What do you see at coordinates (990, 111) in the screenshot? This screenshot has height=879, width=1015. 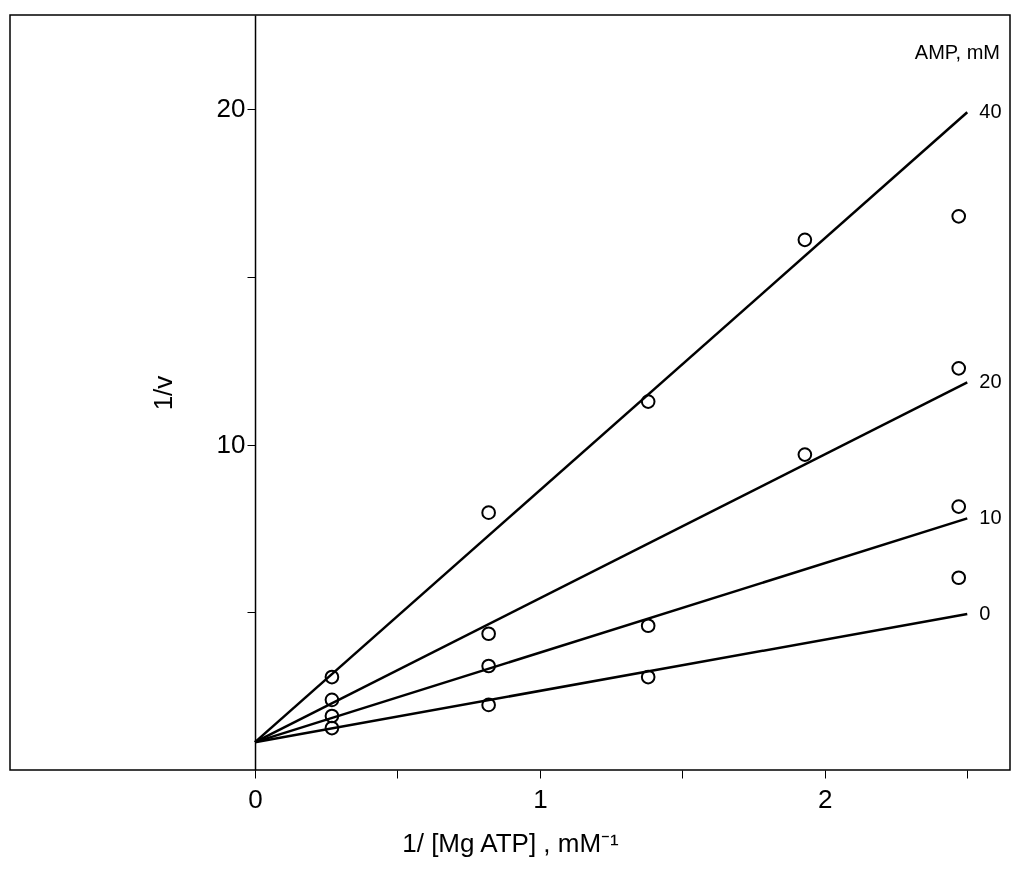 I see `series-label: 40` at bounding box center [990, 111].